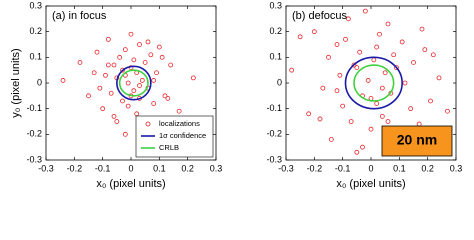 This screenshot has height=240, width=474. What do you see at coordinates (343, 168) in the screenshot?
I see `x-tick-label: -0.1` at bounding box center [343, 168].